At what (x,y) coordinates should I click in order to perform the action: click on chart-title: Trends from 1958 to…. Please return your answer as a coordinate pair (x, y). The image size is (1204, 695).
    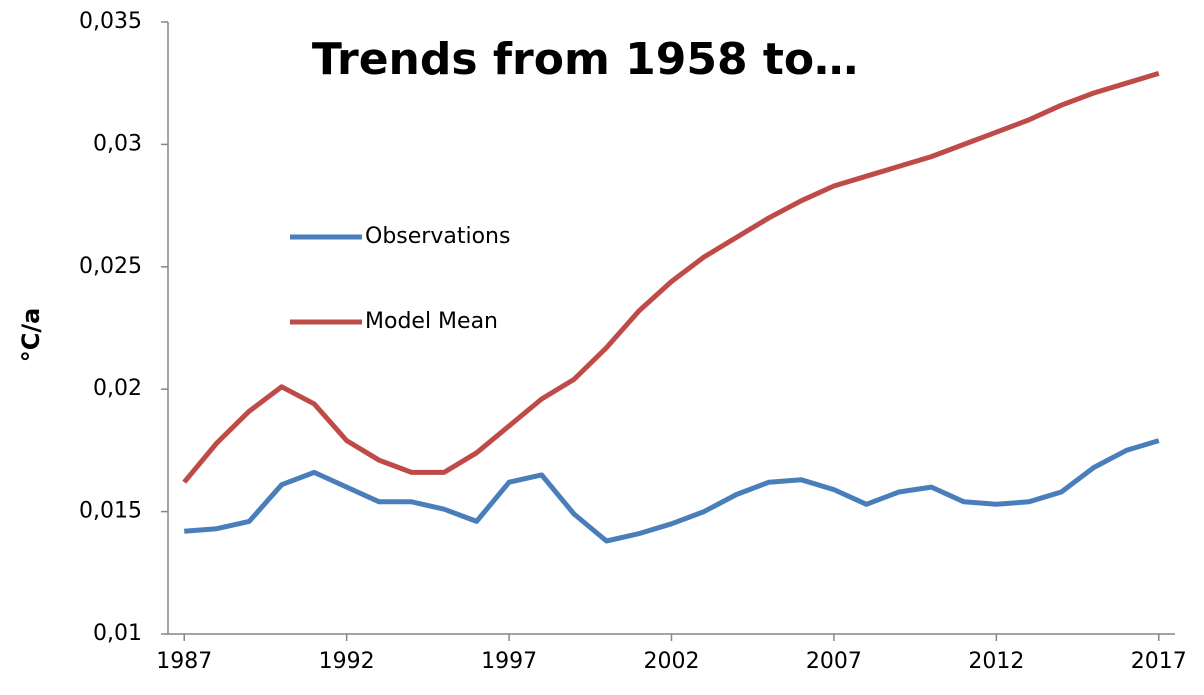
    Looking at the image, I should click on (585, 59).